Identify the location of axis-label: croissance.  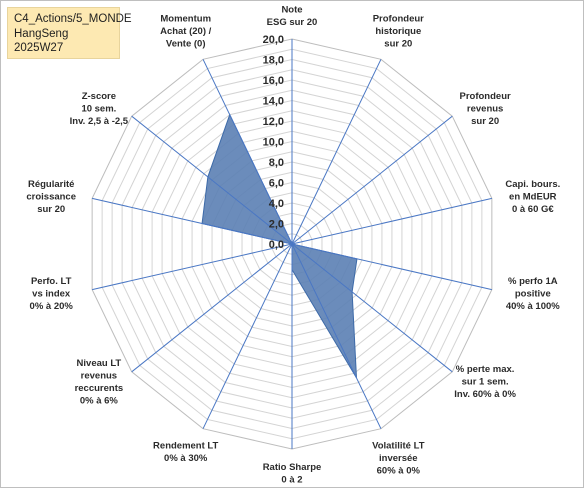
(51, 196).